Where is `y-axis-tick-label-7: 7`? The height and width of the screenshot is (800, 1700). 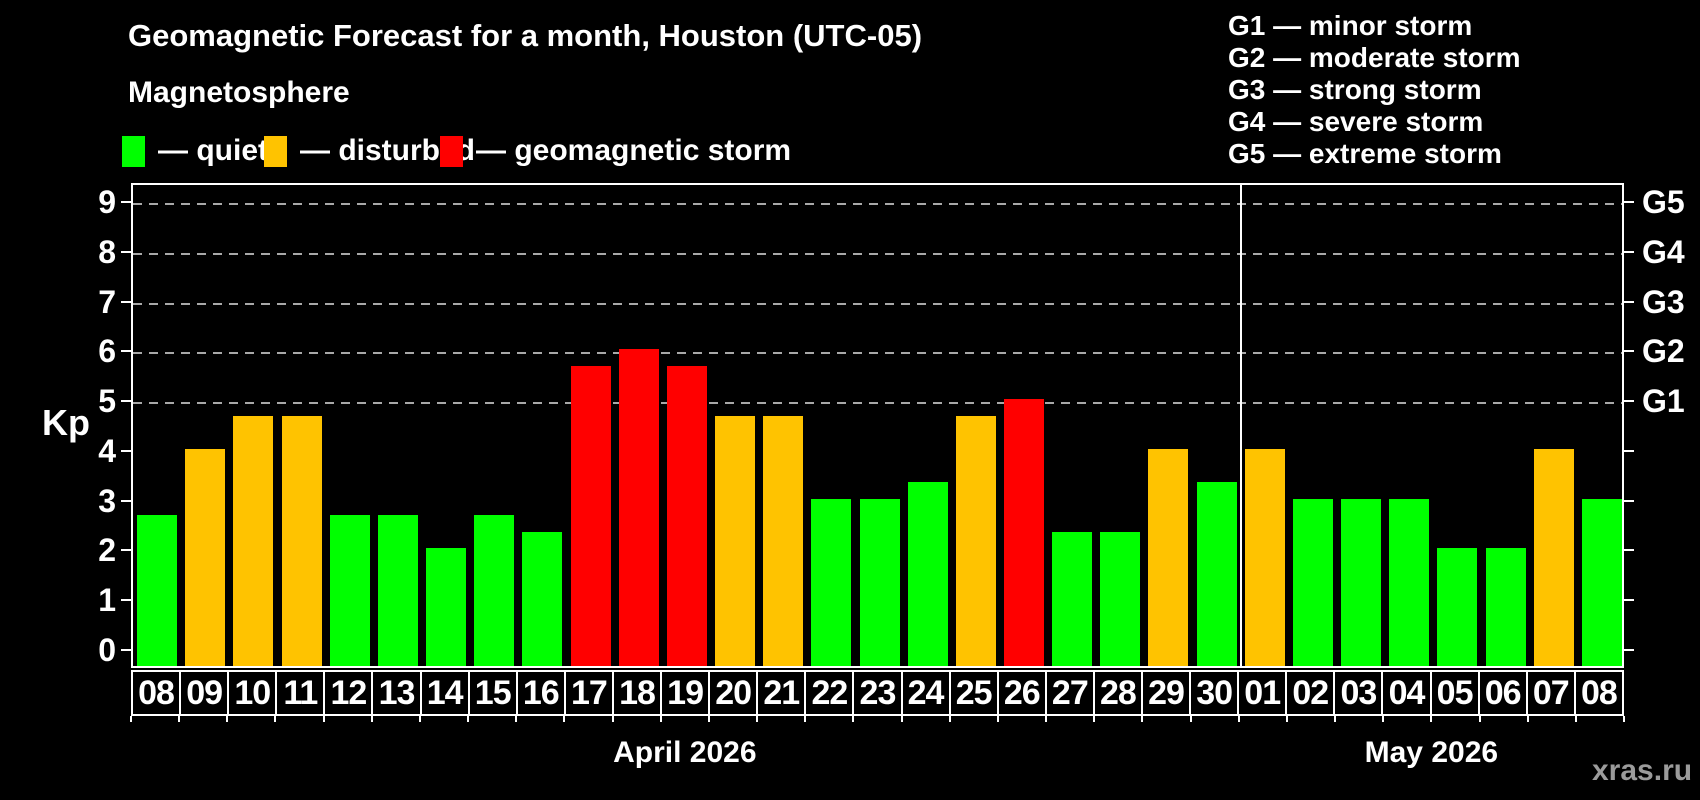 y-axis-tick-label-7: 7 is located at coordinates (107, 301).